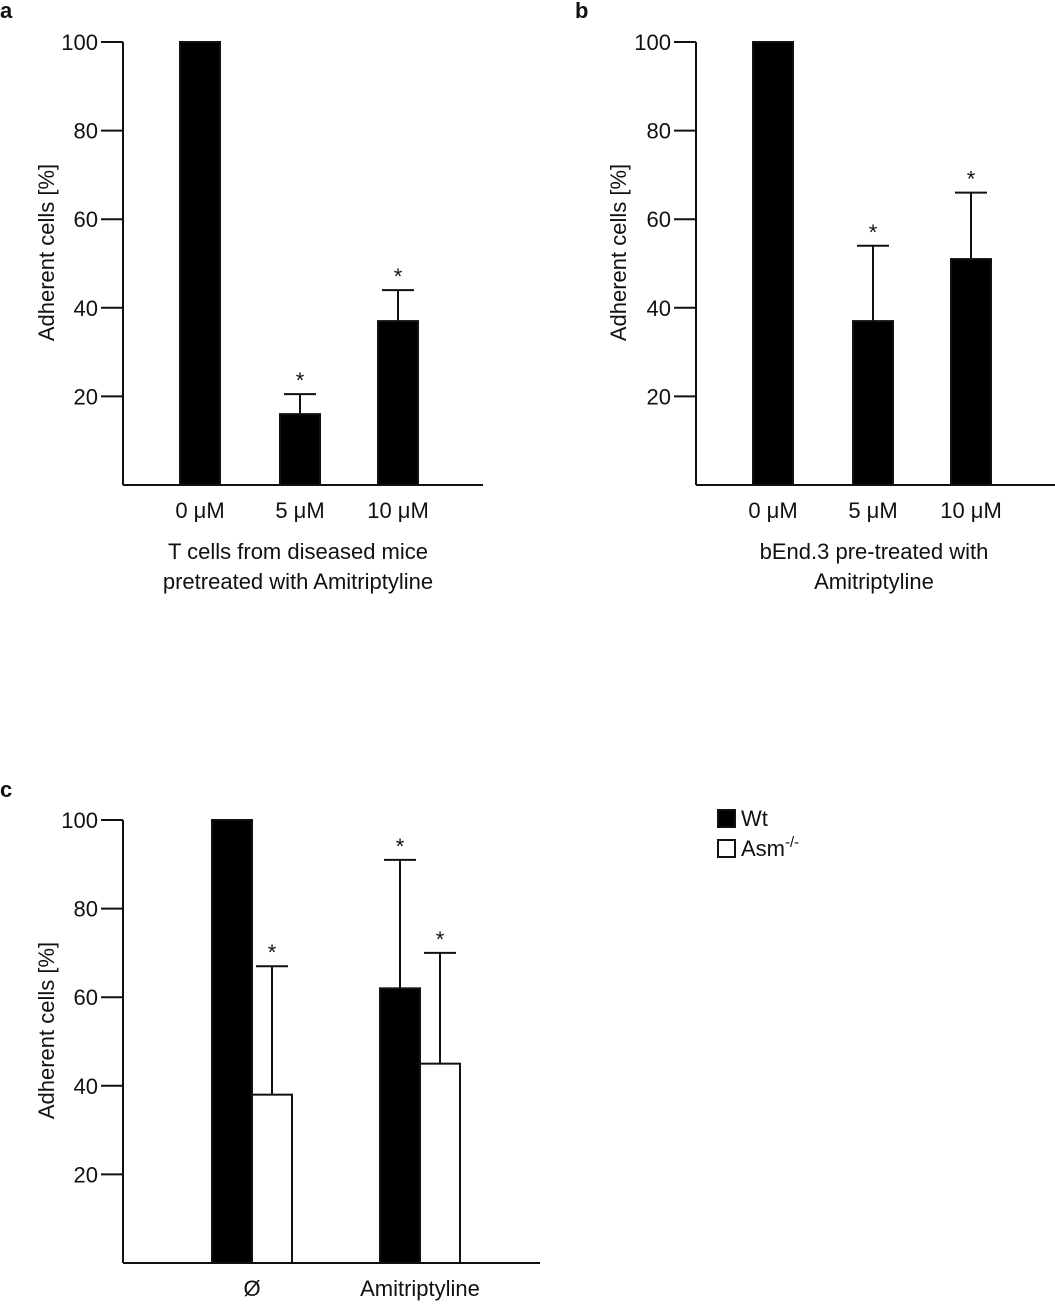 This screenshot has height=1312, width=1055. Describe the element at coordinates (251, 1288) in the screenshot. I see `x-tick-label: Ø` at that location.